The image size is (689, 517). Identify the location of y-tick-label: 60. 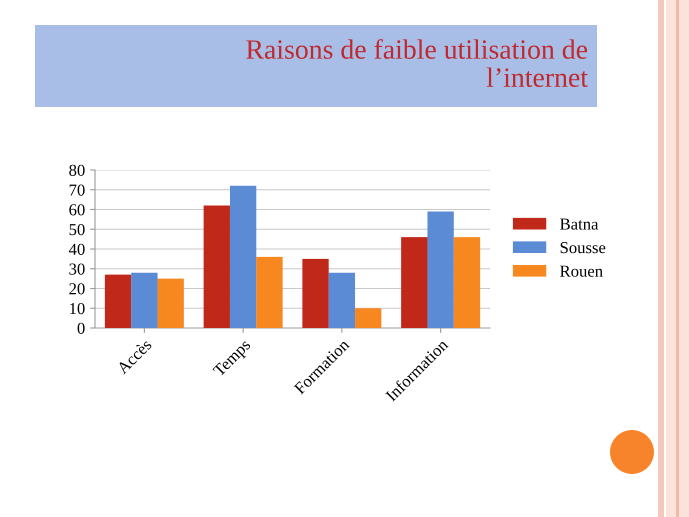
(77, 210).